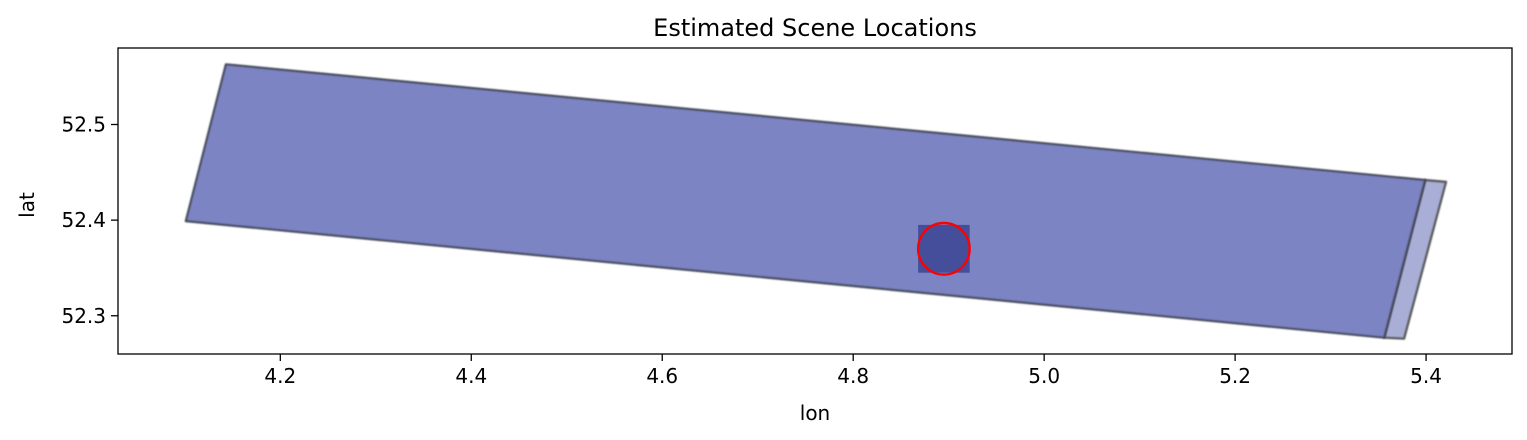  What do you see at coordinates (815, 413) in the screenshot?
I see `x-axis-label: lon` at bounding box center [815, 413].